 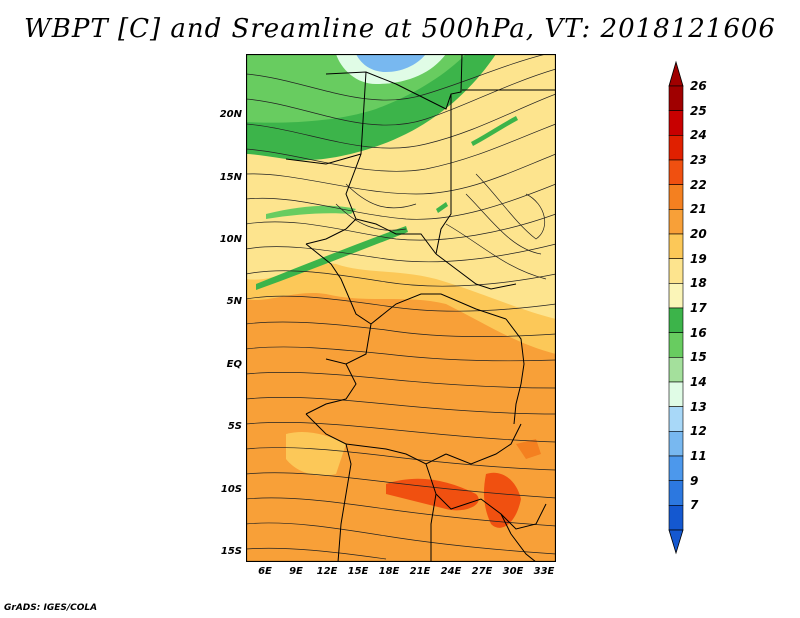 What do you see at coordinates (234, 364) in the screenshot?
I see `lat-label-eq: EQ` at bounding box center [234, 364].